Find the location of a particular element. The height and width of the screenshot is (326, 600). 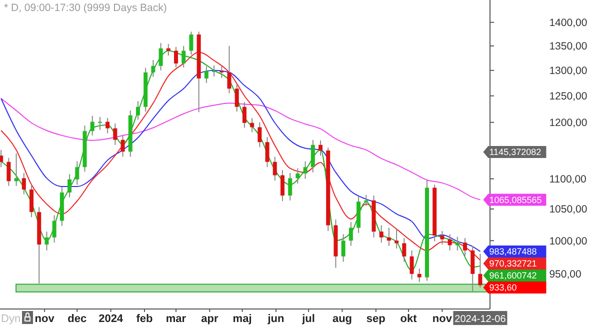

y-tick-label: 950,00 is located at coordinates (565, 274).